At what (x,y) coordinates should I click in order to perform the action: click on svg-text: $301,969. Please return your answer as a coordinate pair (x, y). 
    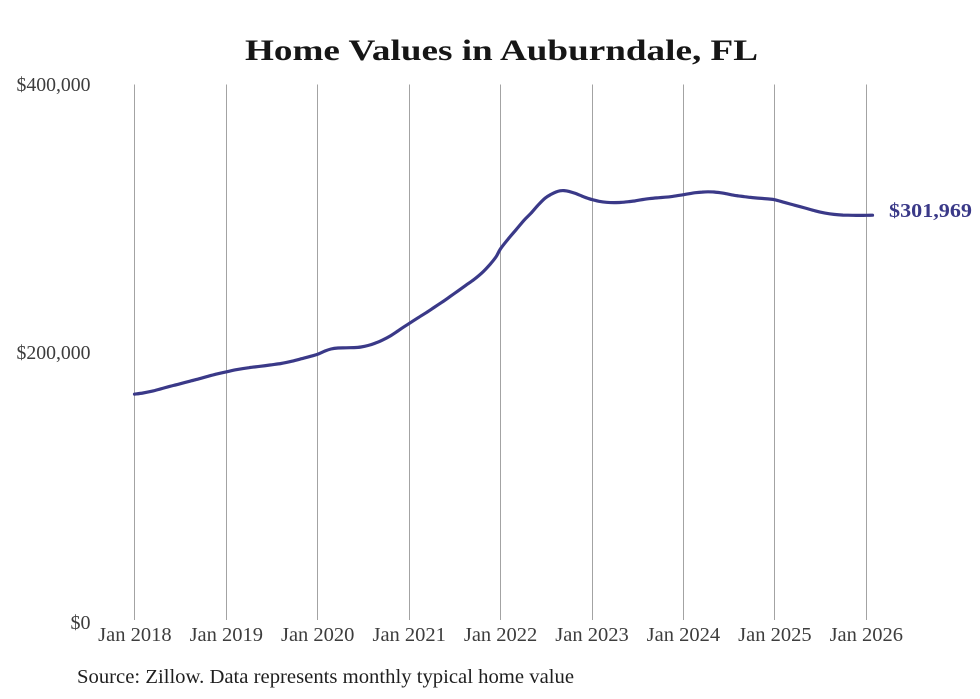
    Looking at the image, I should click on (930, 211).